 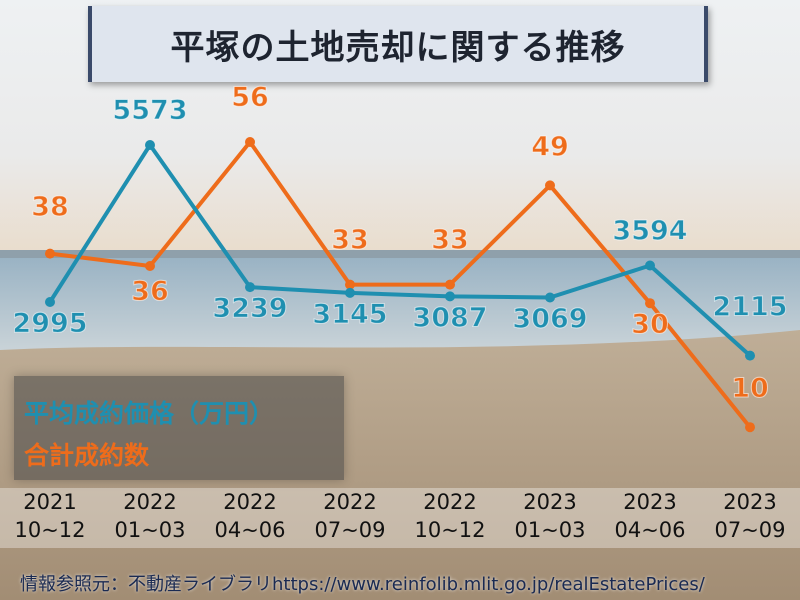 What do you see at coordinates (349, 314) in the screenshot?
I see `avg-price-series-data-label: 3145` at bounding box center [349, 314].